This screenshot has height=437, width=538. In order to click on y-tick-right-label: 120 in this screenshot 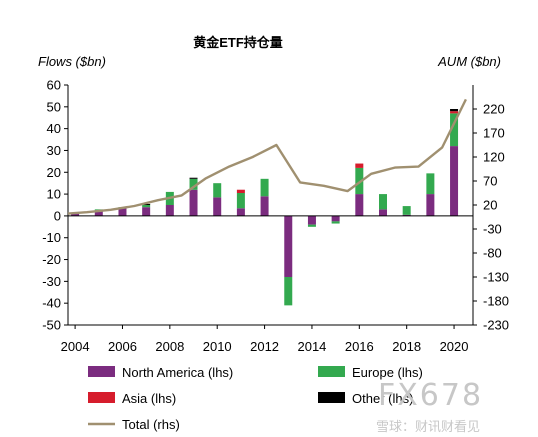, I will do `click(494, 157)`.